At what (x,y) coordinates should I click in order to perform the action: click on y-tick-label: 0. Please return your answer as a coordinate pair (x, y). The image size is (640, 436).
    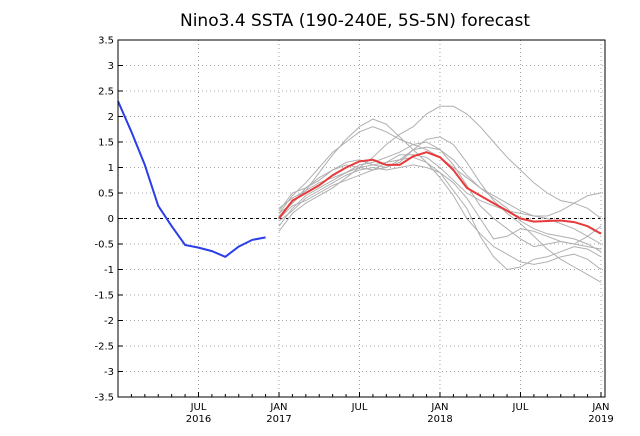
    Looking at the image, I should click on (111, 219).